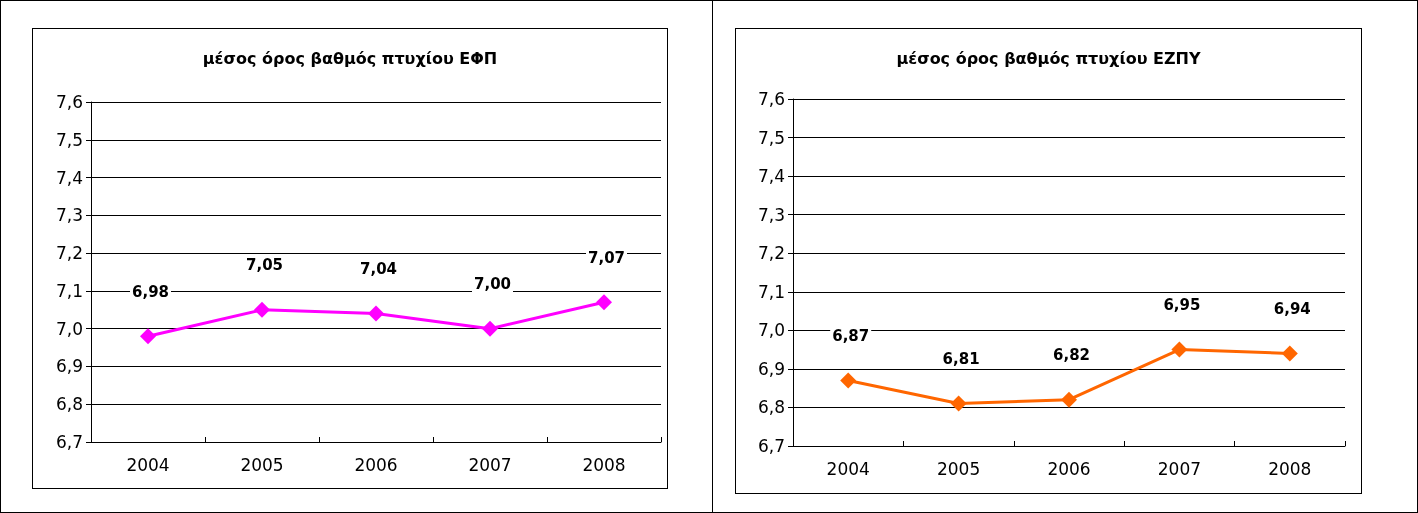 The height and width of the screenshot is (513, 1418). Describe the element at coordinates (961, 359) in the screenshot. I see `data-label: 6,81` at that location.